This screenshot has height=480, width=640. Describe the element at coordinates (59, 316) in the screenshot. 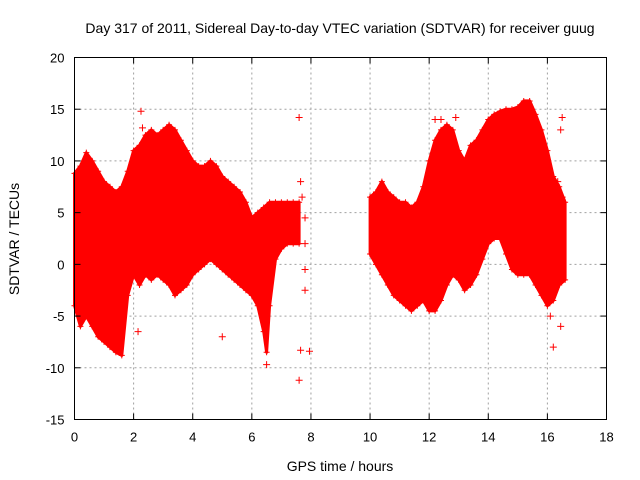

I see `y-tick-label: -5` at that location.